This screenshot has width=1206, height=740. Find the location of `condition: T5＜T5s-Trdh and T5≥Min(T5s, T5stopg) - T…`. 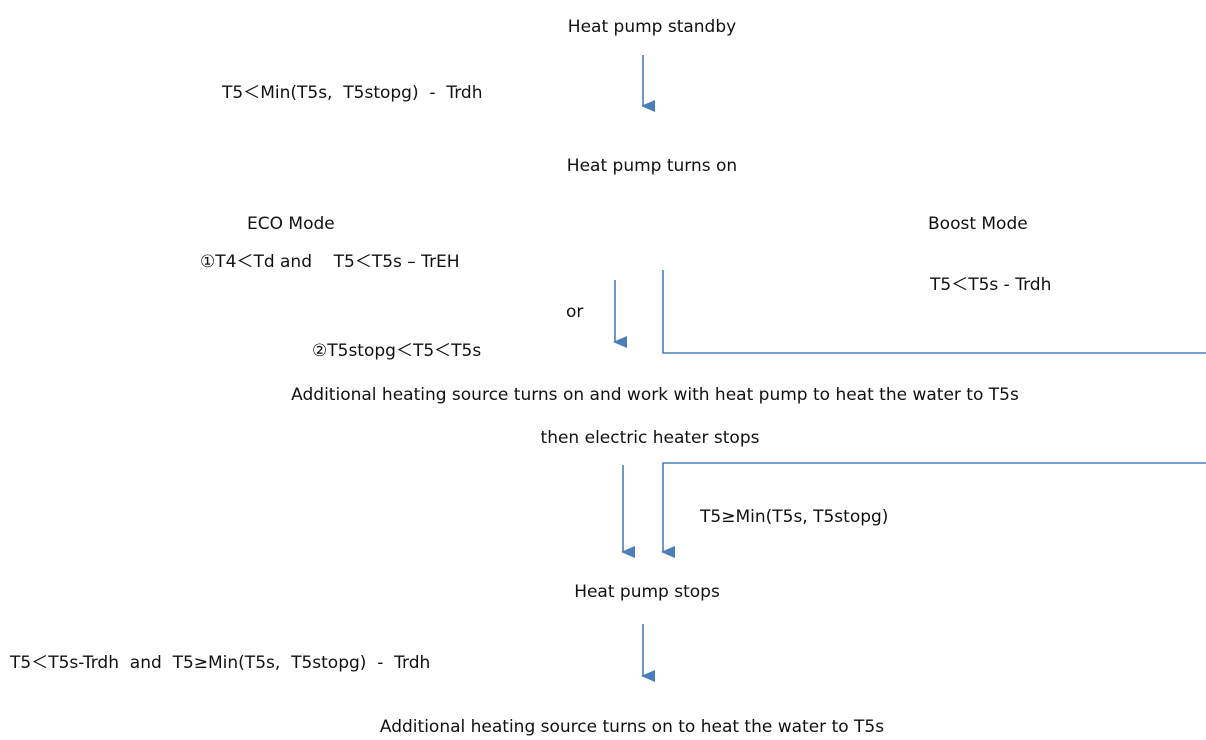

condition: T5＜T5s-Trdh and T5≥Min(T5s, T5stopg) - T… is located at coordinates (219, 663).